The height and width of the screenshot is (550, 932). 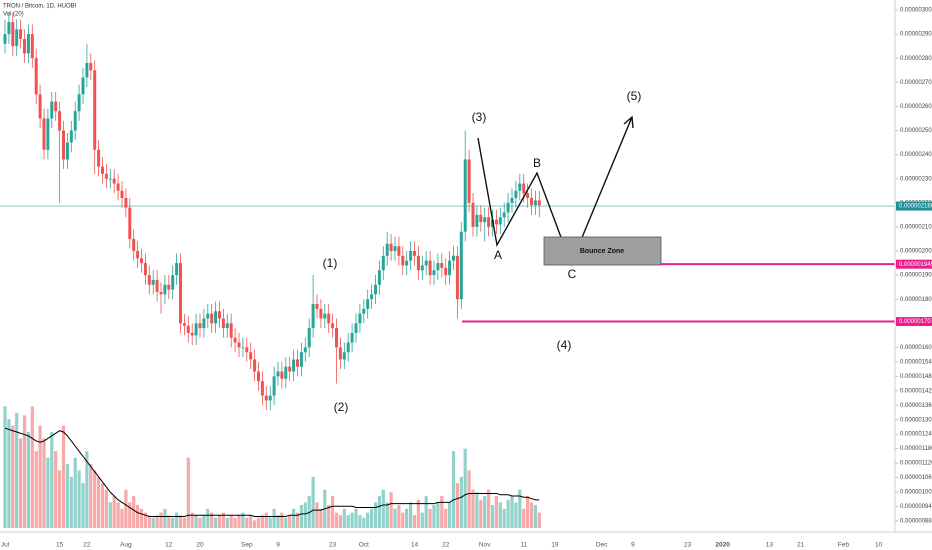 I want to click on x-tick-label: 2020, so click(x=722, y=545).